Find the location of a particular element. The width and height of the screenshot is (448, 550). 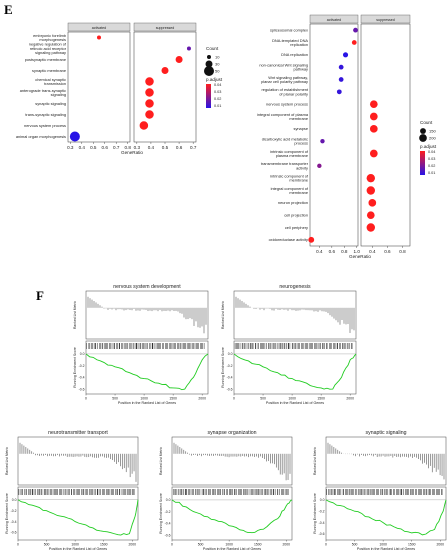

y-category-label: pathway is located at coordinates (301, 69).